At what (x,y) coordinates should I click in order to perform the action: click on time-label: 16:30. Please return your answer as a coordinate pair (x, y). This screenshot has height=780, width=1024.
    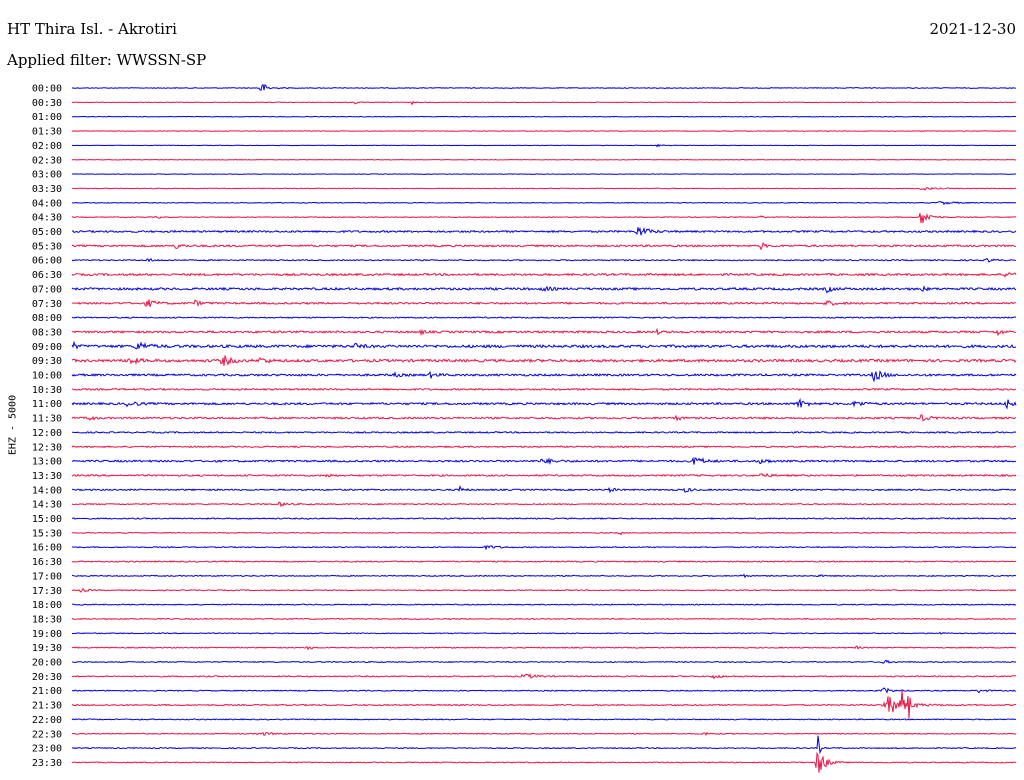
    Looking at the image, I should click on (47, 562).